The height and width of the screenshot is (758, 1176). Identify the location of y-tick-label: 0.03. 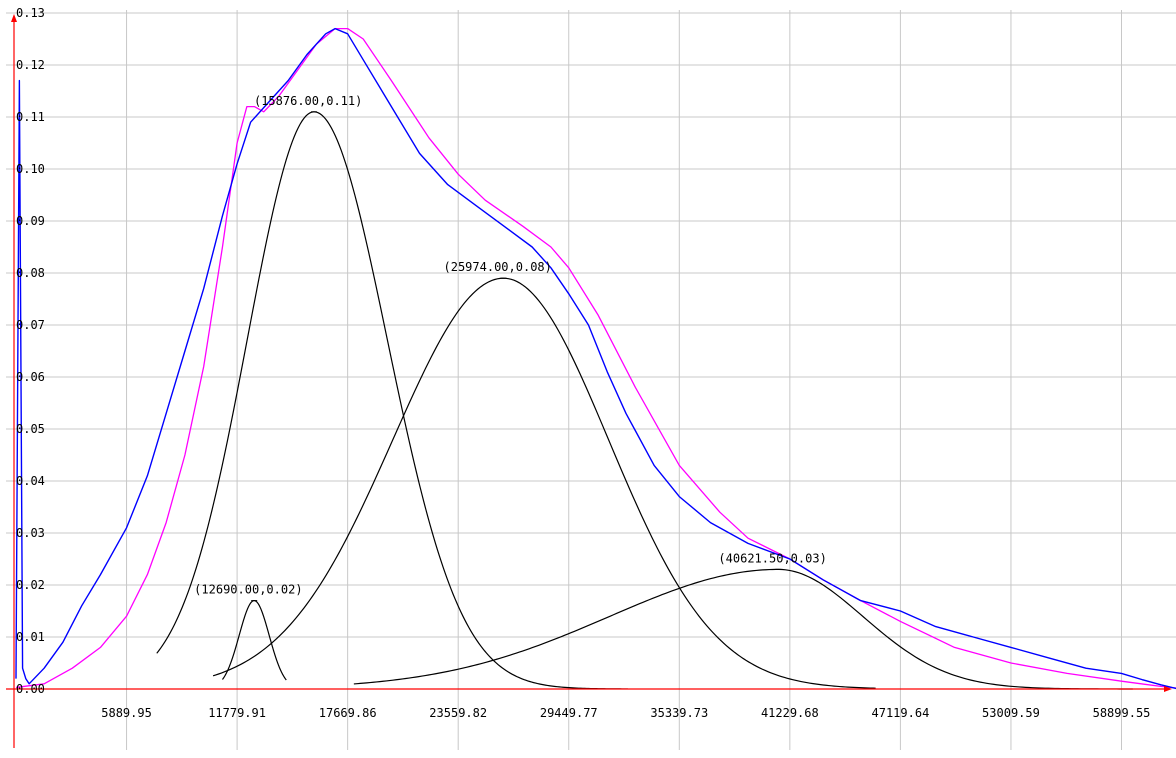
(30, 533).